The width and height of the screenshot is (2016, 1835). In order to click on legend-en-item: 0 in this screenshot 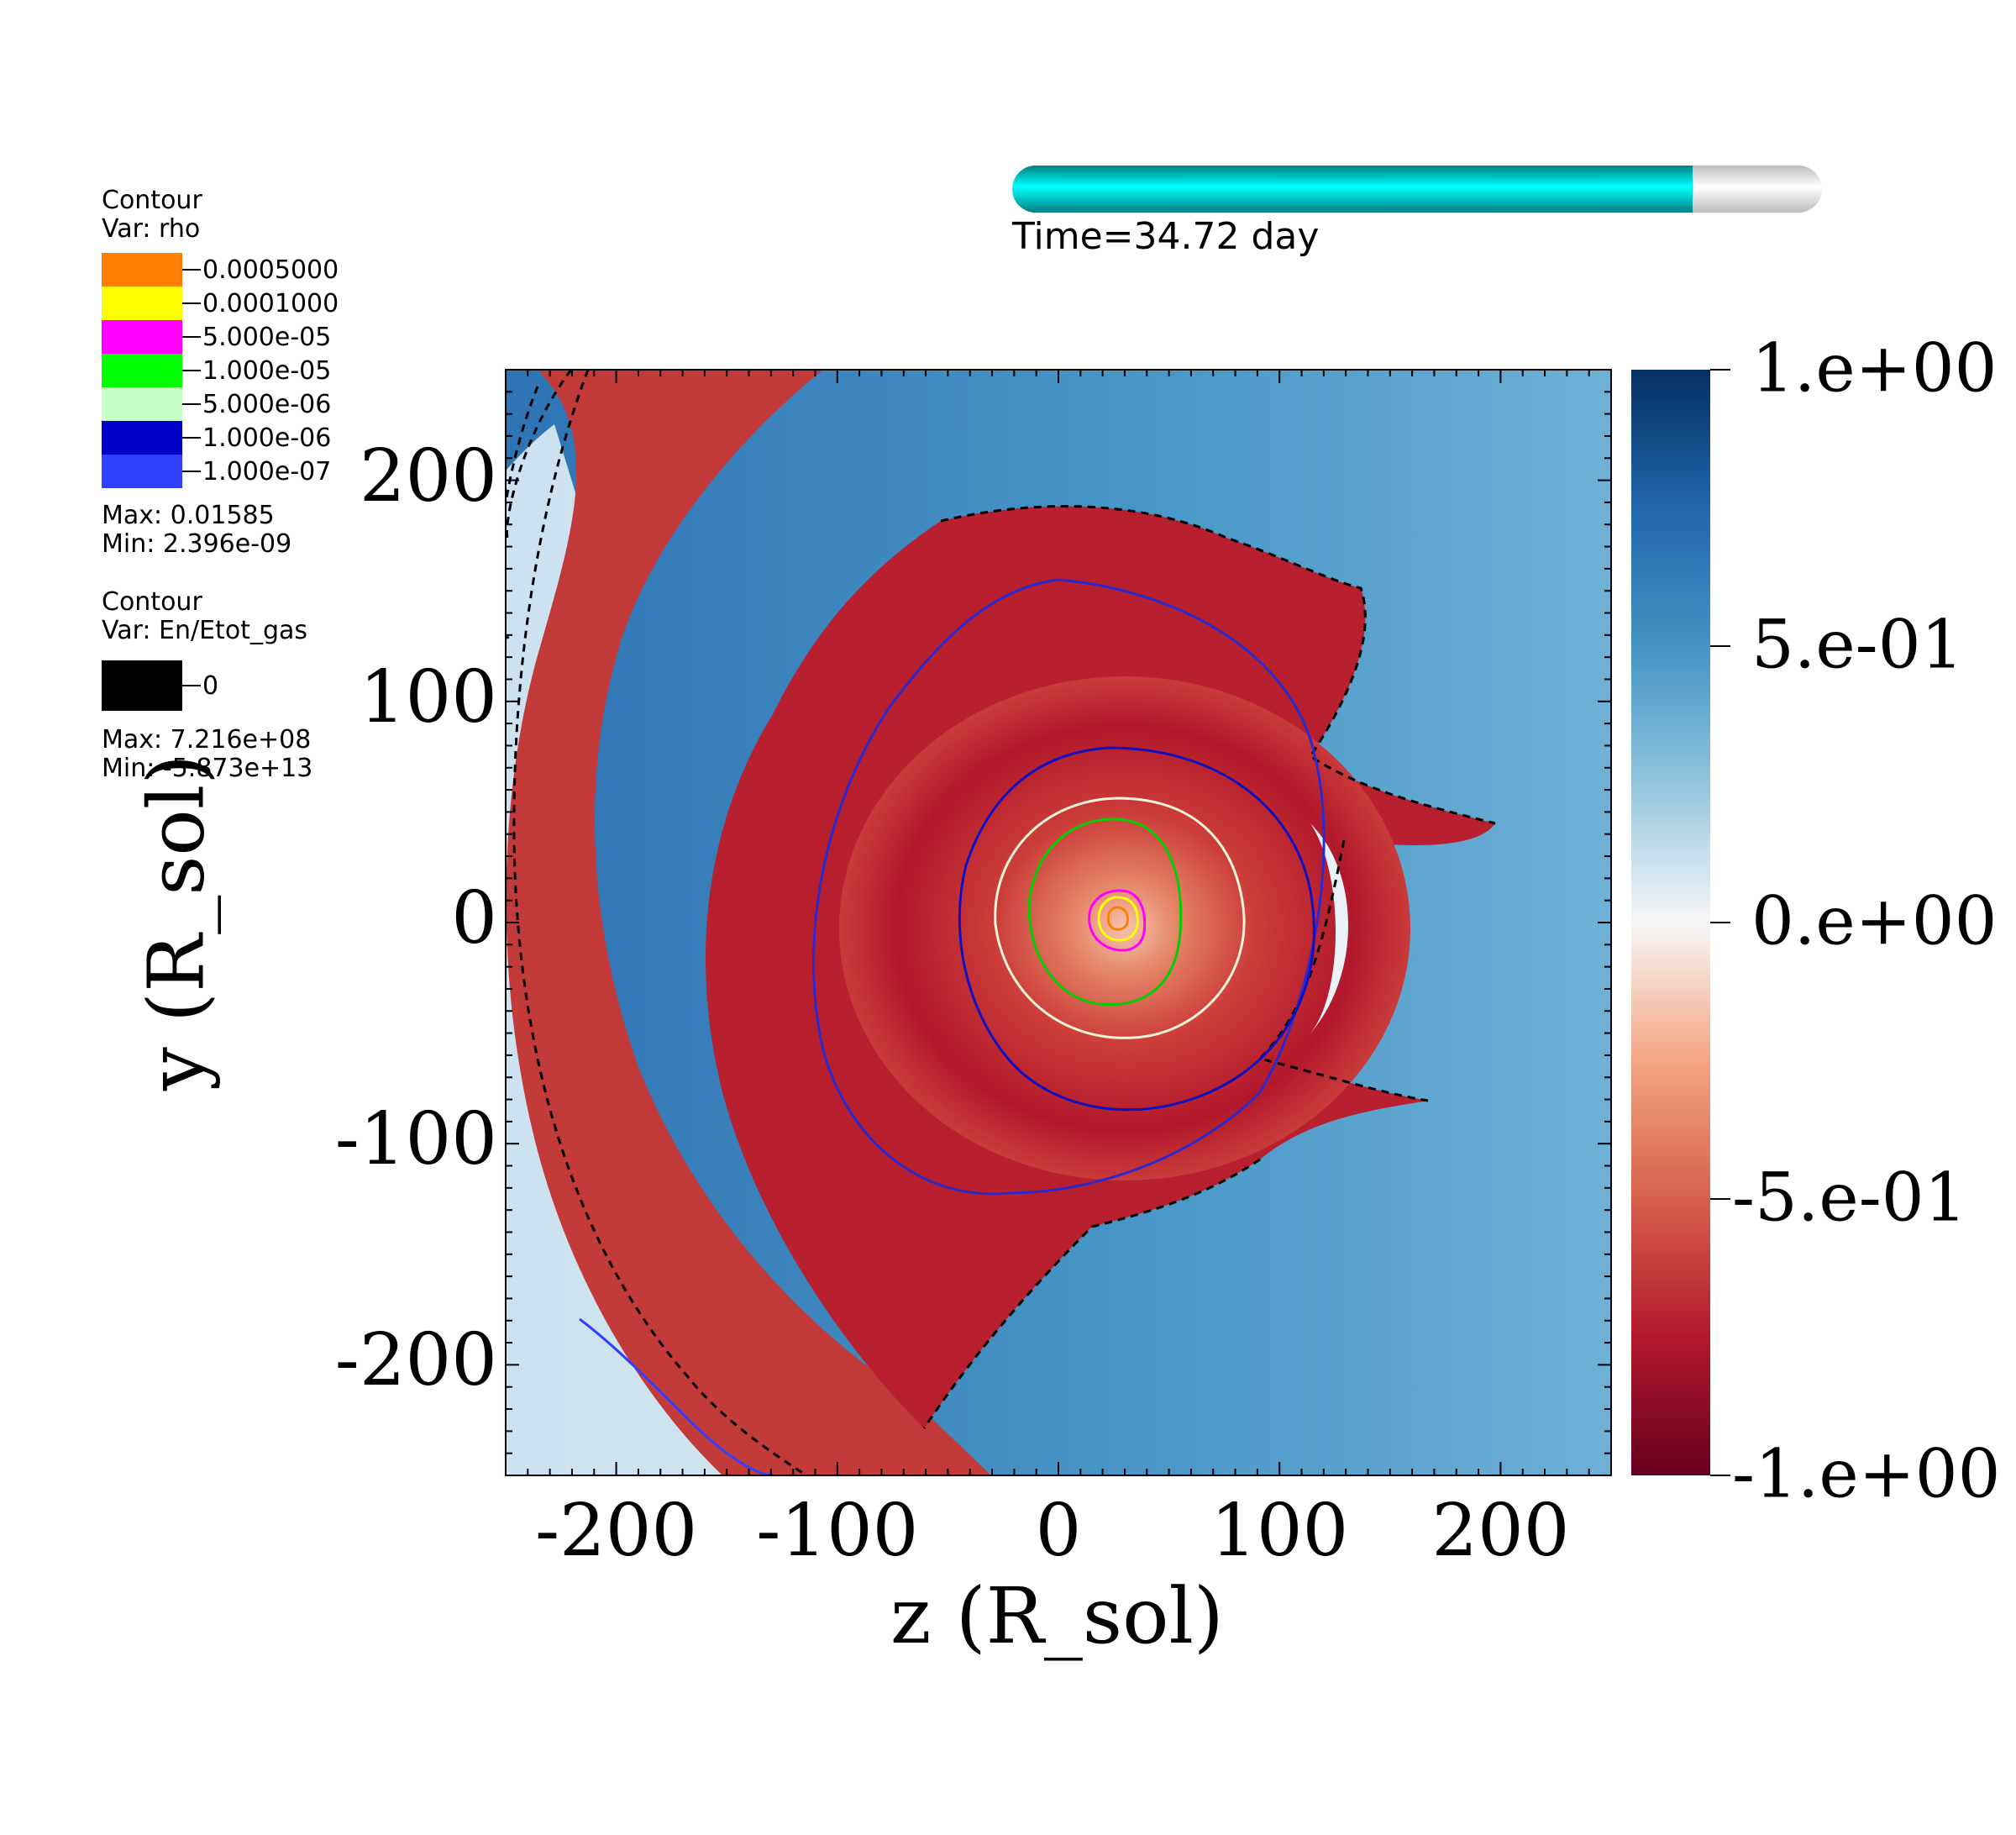, I will do `click(160, 685)`.